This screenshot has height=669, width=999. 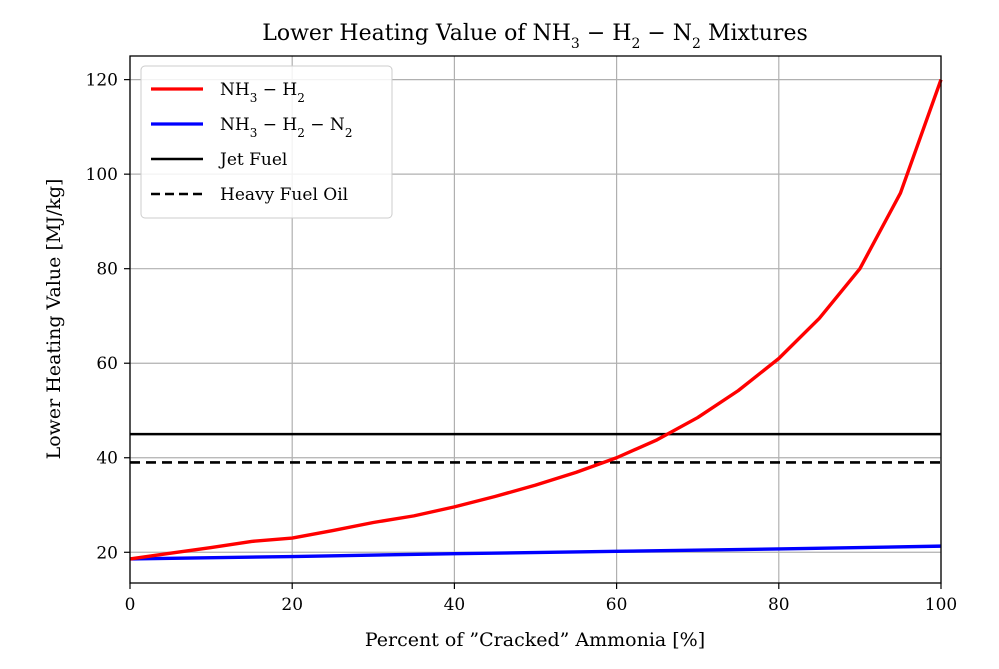 I want to click on legend-label-jet-fuel: Jet Fuel, so click(x=252, y=160).